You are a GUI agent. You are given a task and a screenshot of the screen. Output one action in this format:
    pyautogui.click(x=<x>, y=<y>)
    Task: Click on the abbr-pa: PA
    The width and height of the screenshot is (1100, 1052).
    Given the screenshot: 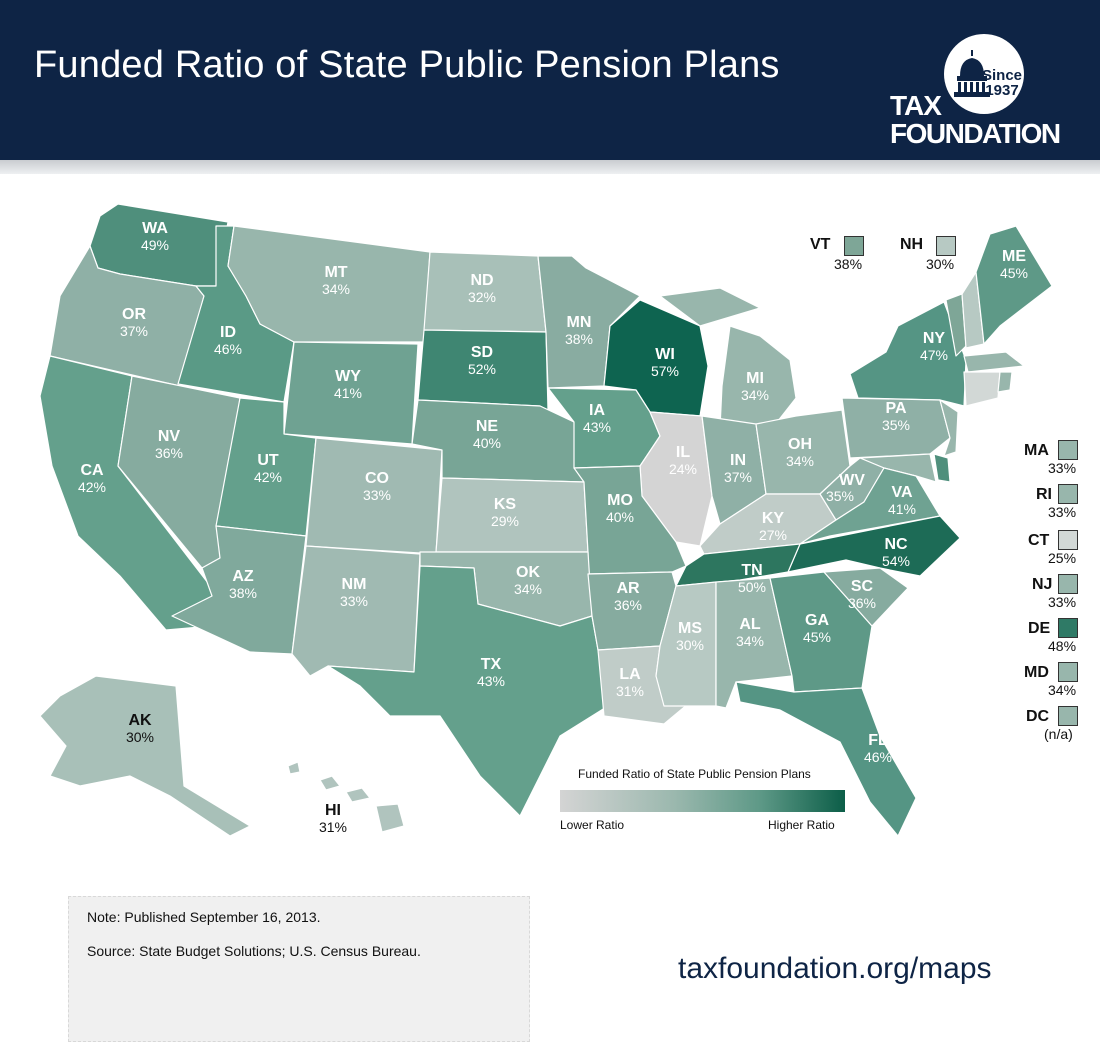 What is the action you would take?
    pyautogui.click(x=896, y=408)
    